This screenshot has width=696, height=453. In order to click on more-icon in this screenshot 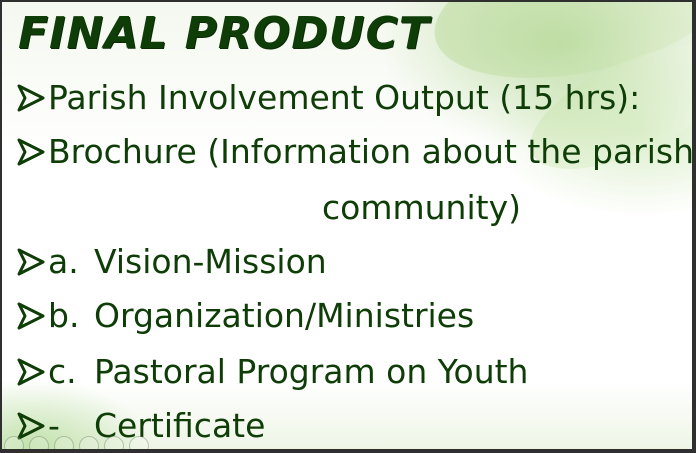, I will do `click(139, 442)`.